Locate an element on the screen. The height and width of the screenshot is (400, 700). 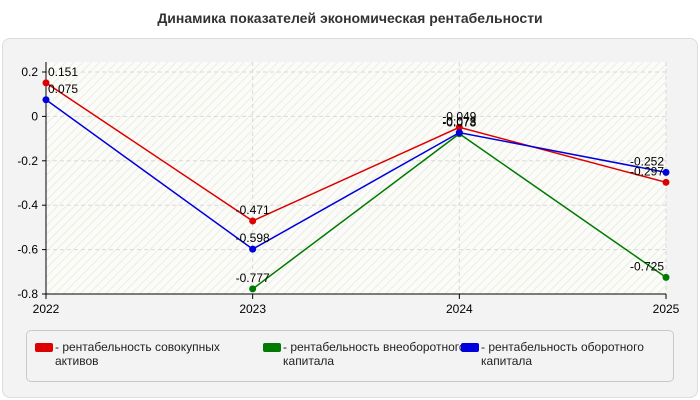
data-label: -0.777 is located at coordinates (253, 278).